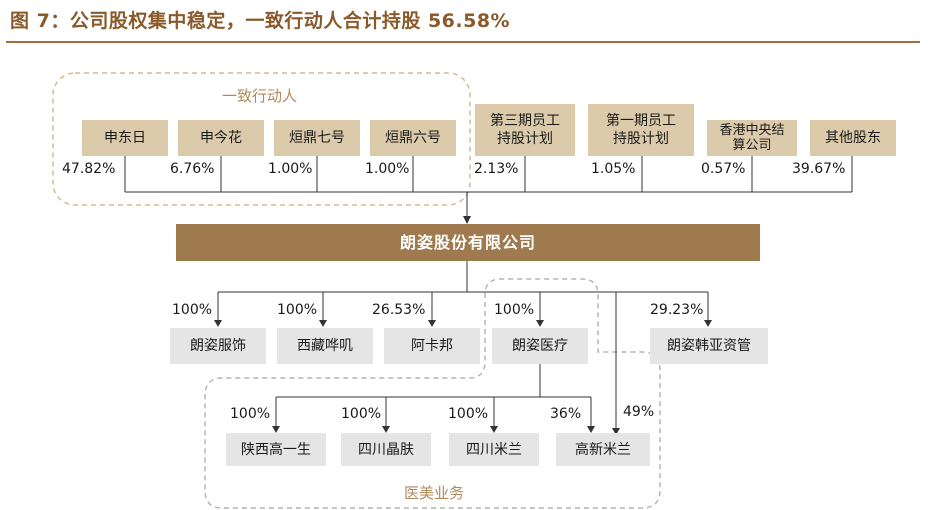  Describe the element at coordinates (819, 169) in the screenshot. I see `shareholding-percent: 39.67%` at that location.